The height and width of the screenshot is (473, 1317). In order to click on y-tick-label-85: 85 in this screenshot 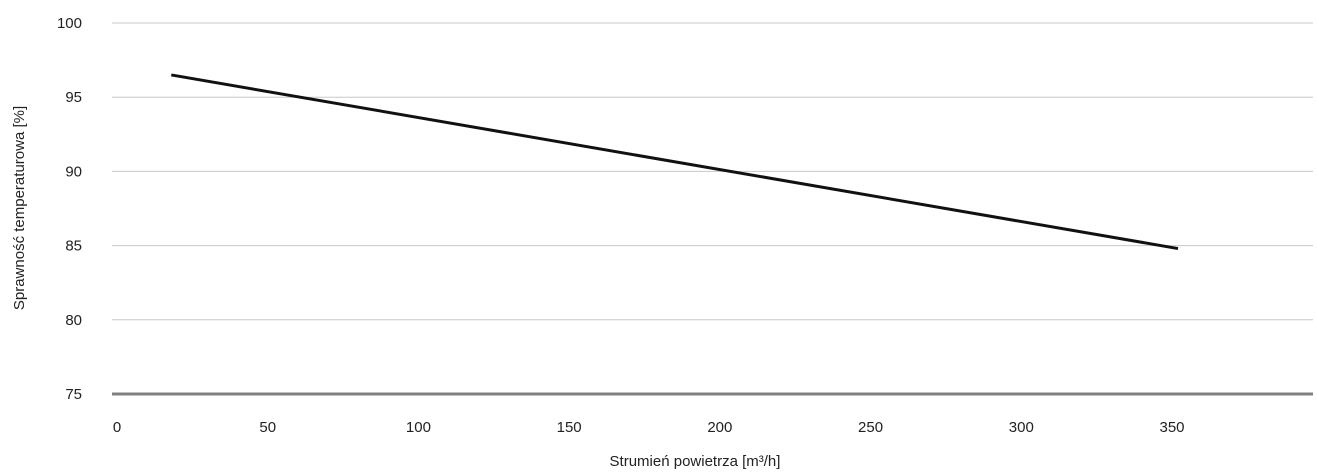, I will do `click(73, 246)`.